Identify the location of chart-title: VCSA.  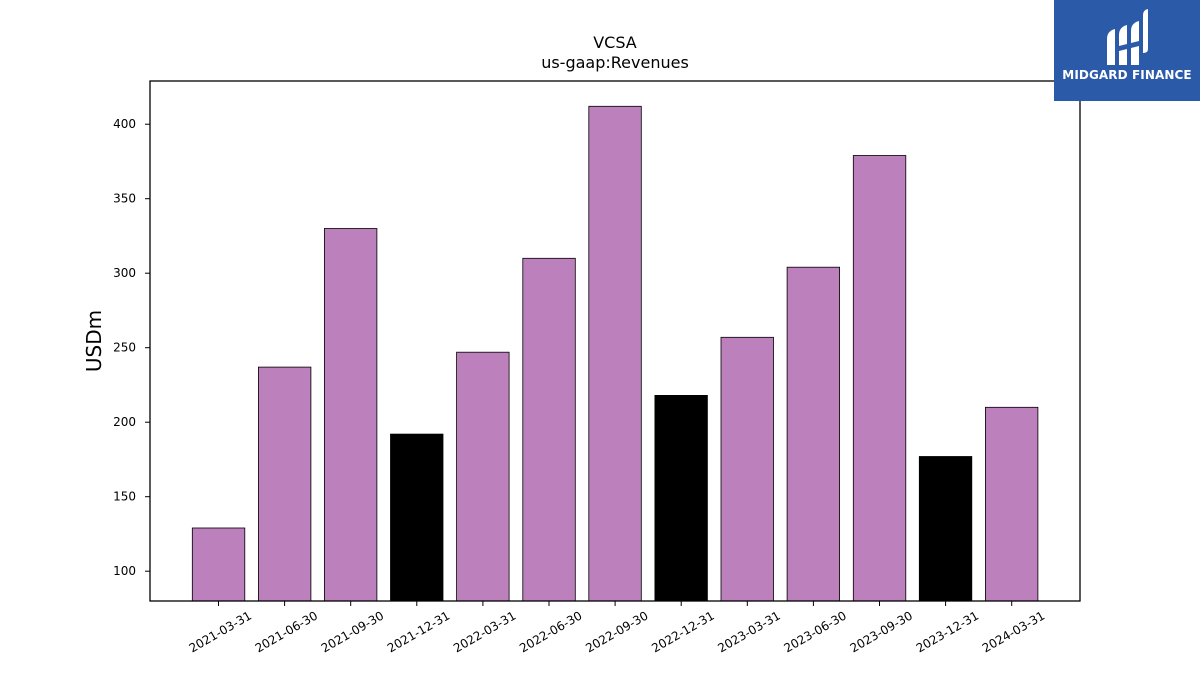
(615, 42).